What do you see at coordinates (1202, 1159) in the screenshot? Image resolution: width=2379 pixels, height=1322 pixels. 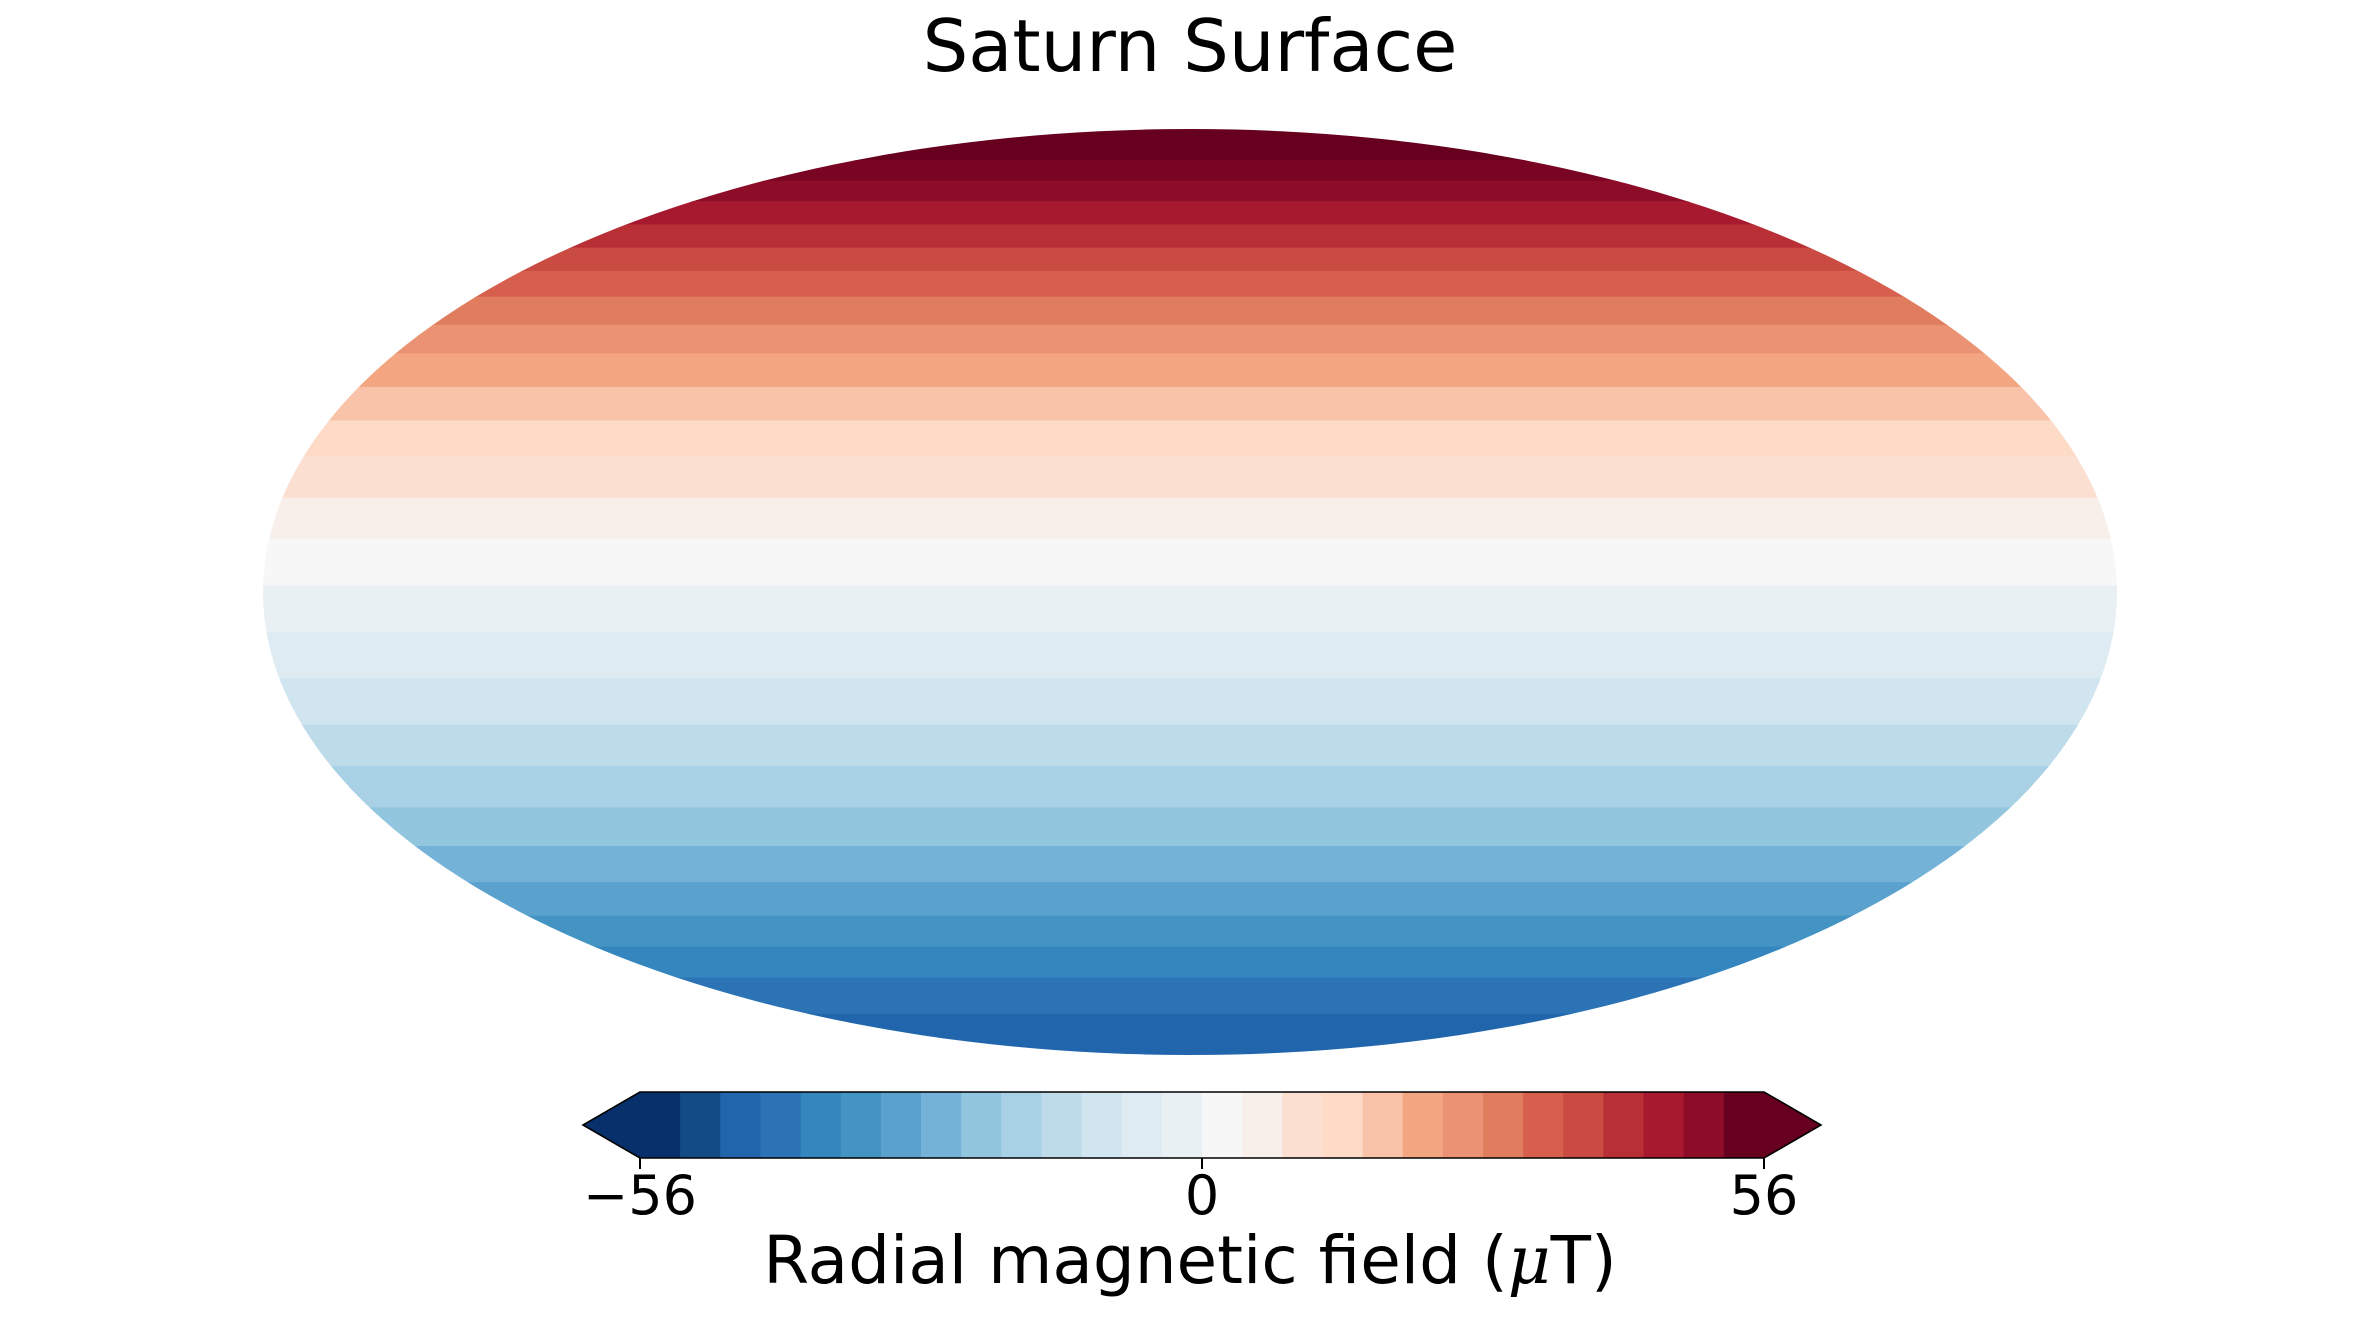 I see `colorbar: −56 0 56` at bounding box center [1202, 1159].